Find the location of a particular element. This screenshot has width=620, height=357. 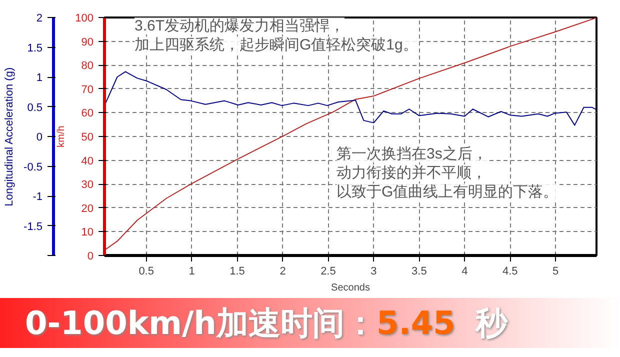

y-tick-label: 40 is located at coordinates (87, 161).